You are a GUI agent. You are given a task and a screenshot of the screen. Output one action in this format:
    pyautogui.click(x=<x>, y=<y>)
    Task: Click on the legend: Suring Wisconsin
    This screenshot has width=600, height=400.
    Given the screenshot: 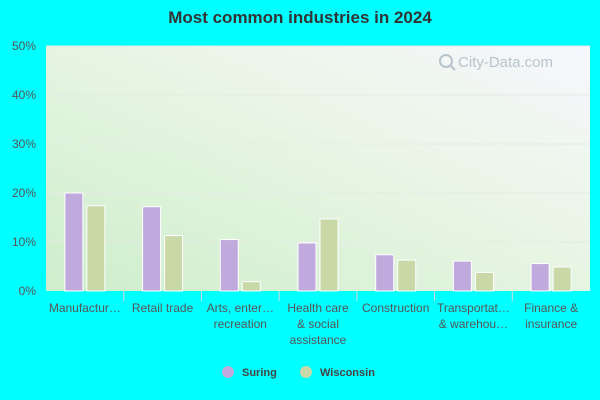 What is the action you would take?
    pyautogui.click(x=298, y=372)
    